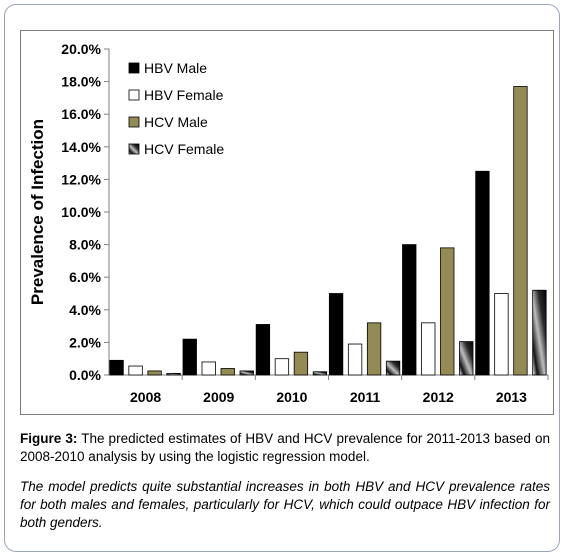 This screenshot has height=560, width=568. What do you see at coordinates (176, 122) in the screenshot?
I see `legend-label: HCV Male` at bounding box center [176, 122].